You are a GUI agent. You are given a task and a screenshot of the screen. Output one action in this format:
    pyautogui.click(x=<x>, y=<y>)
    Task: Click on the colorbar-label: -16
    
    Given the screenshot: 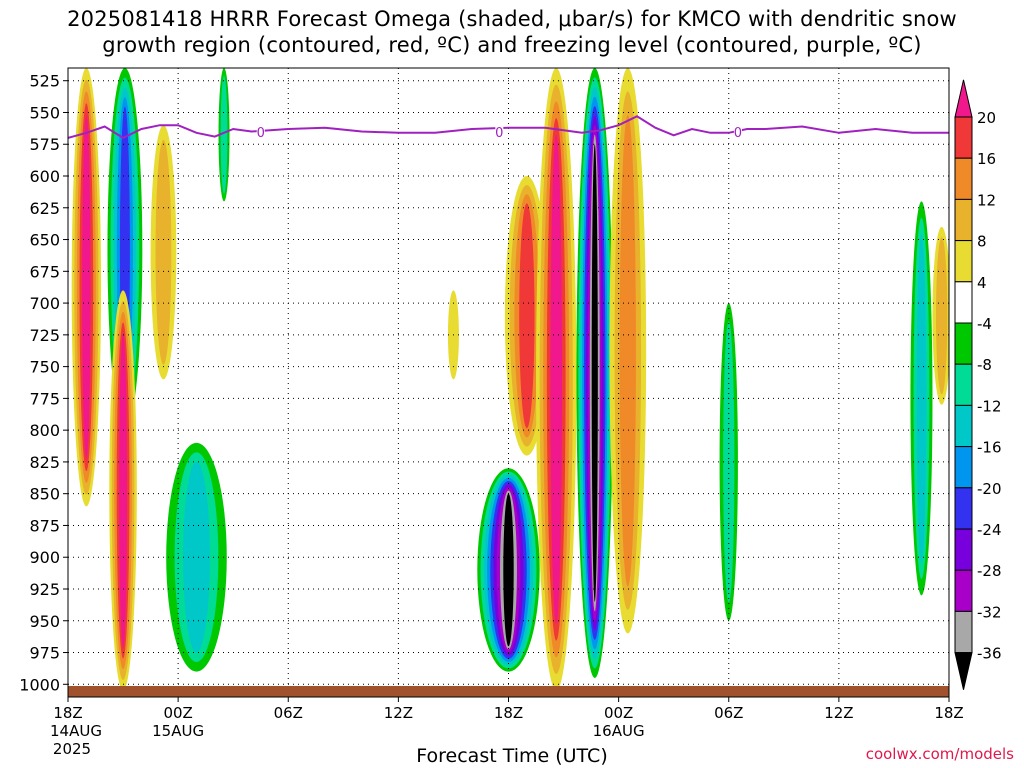 What is the action you would take?
    pyautogui.click(x=989, y=448)
    